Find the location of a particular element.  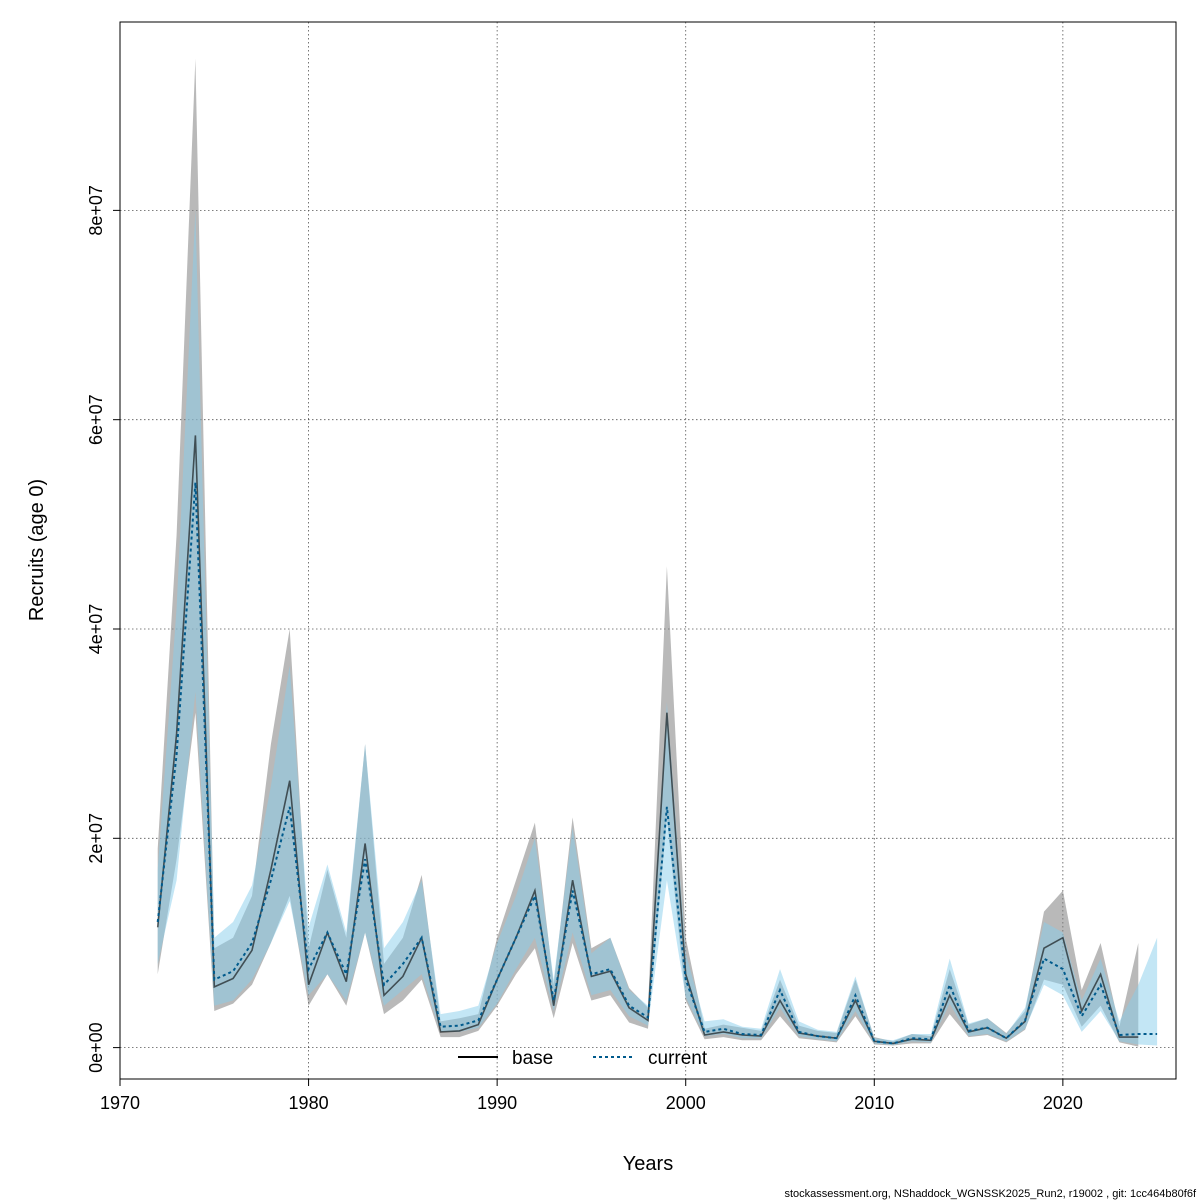

x-tick-label: 2010 is located at coordinates (874, 1103).